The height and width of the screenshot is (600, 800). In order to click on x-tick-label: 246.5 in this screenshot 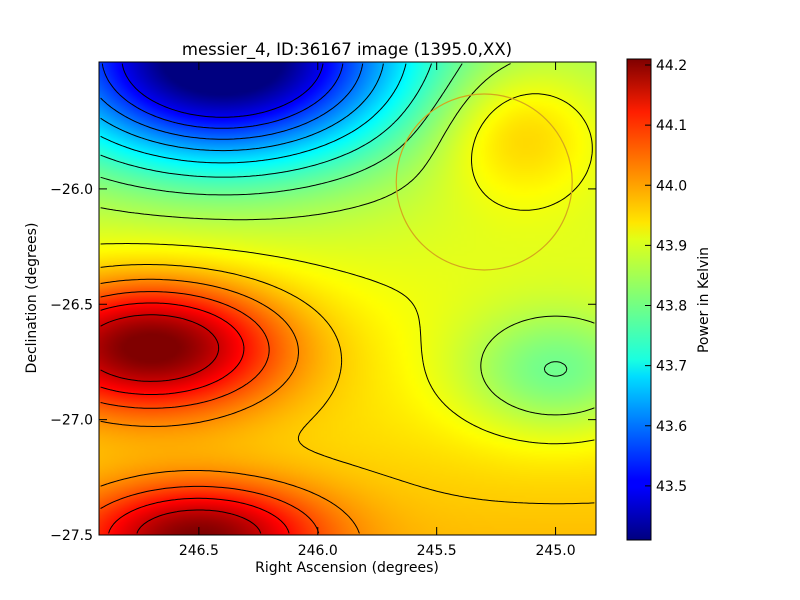, I will do `click(199, 551)`.